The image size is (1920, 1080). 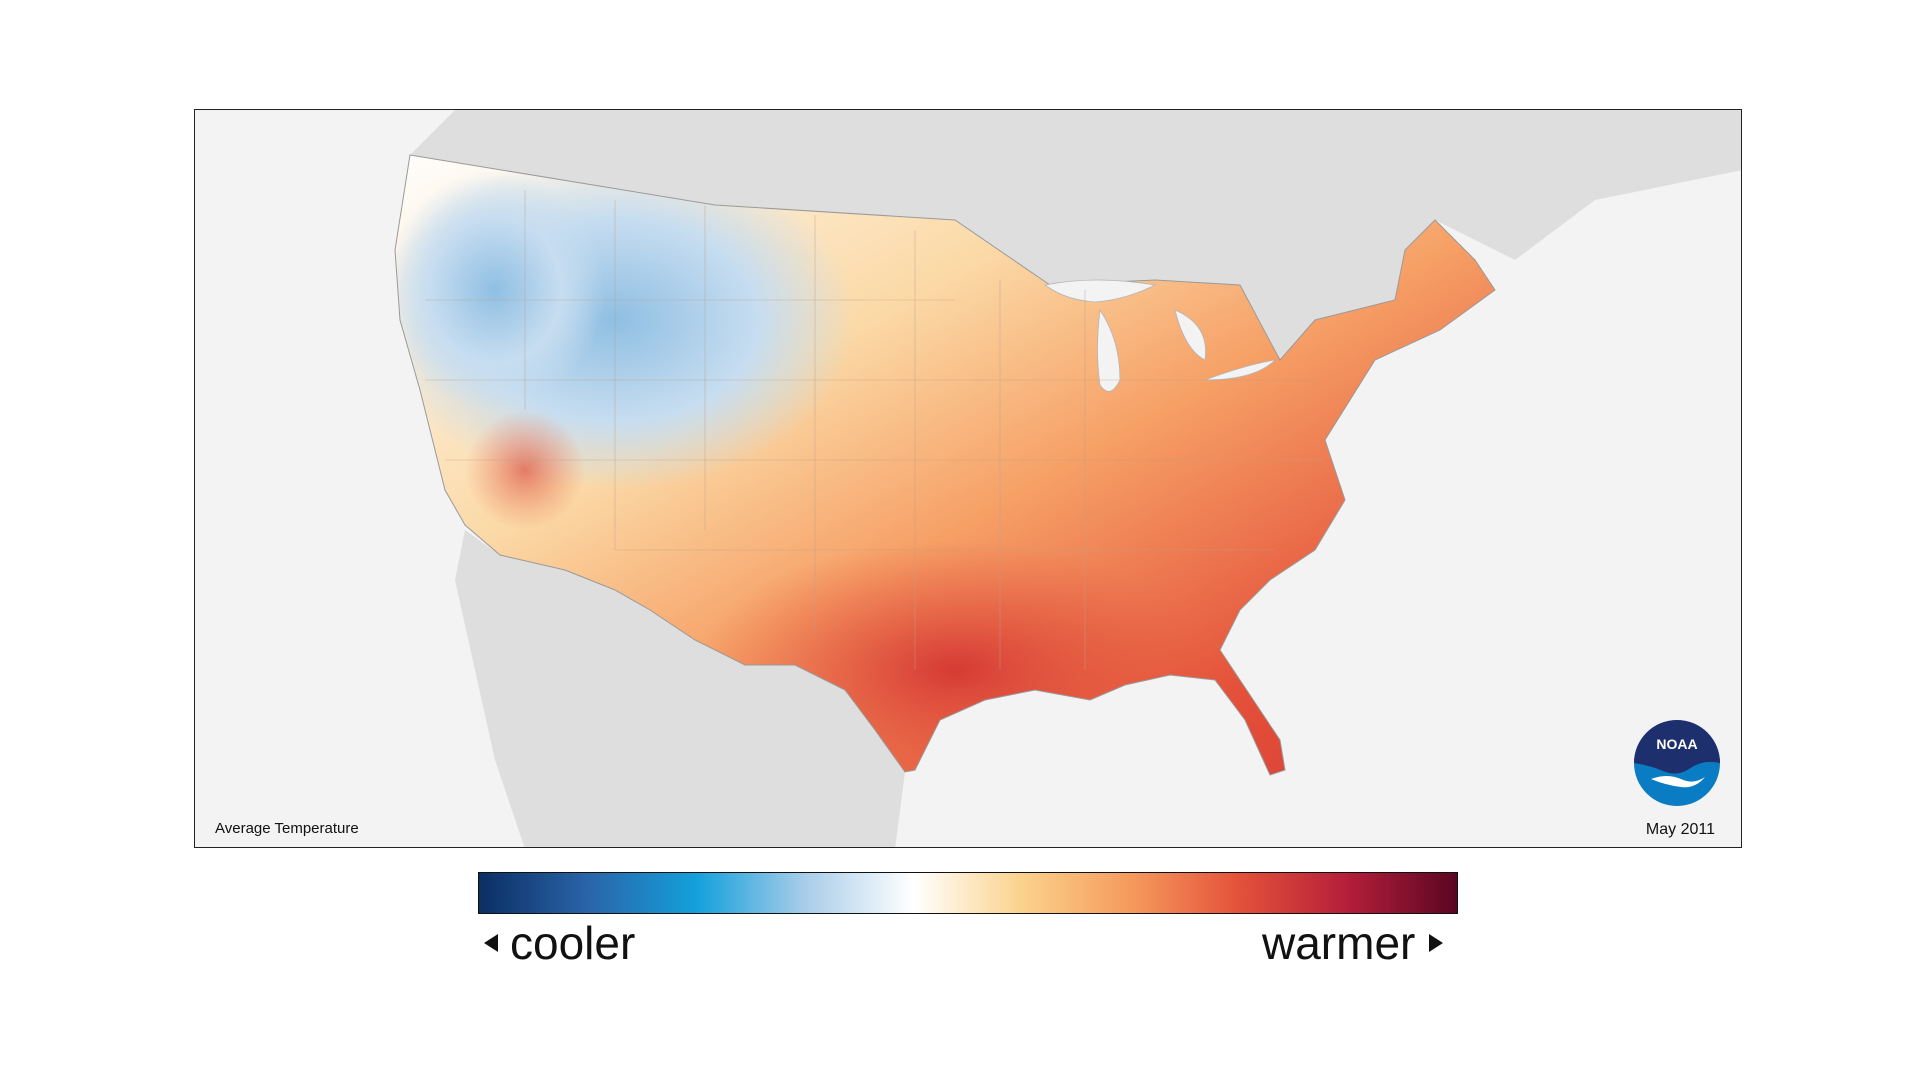 I want to click on right-arrow-icon, so click(x=1436, y=942).